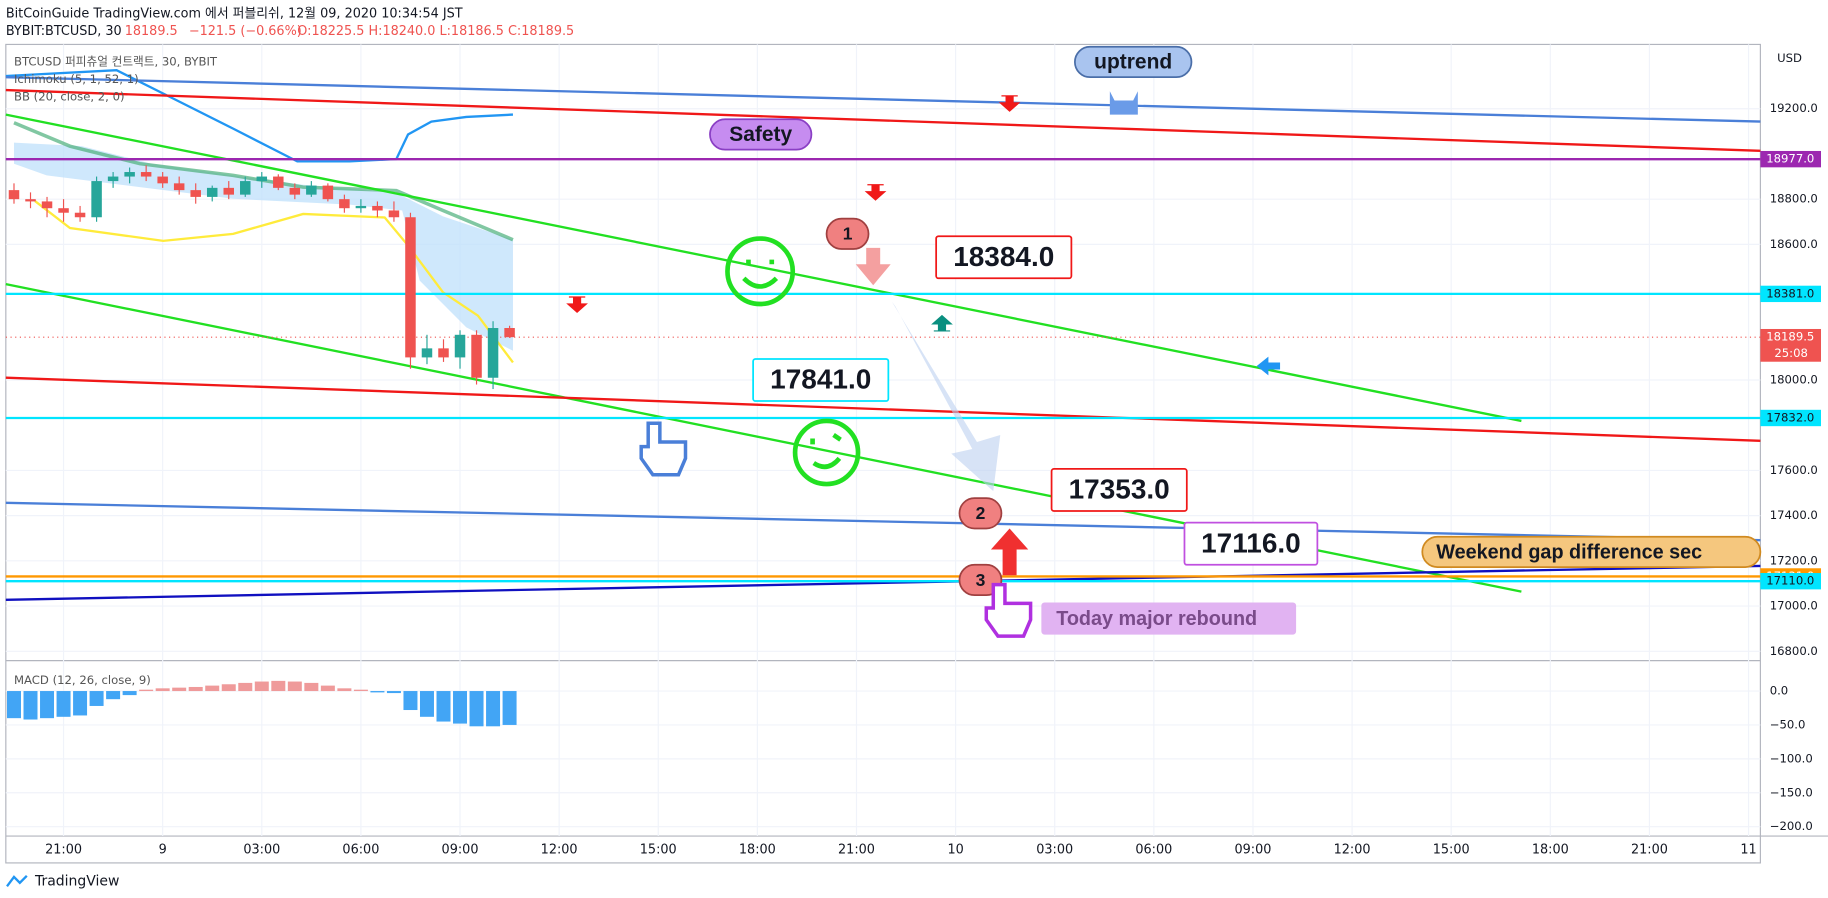 Image resolution: width=1828 pixels, height=898 pixels. I want to click on symbol: BYBIT:BTCUSD, 30, so click(64, 31).